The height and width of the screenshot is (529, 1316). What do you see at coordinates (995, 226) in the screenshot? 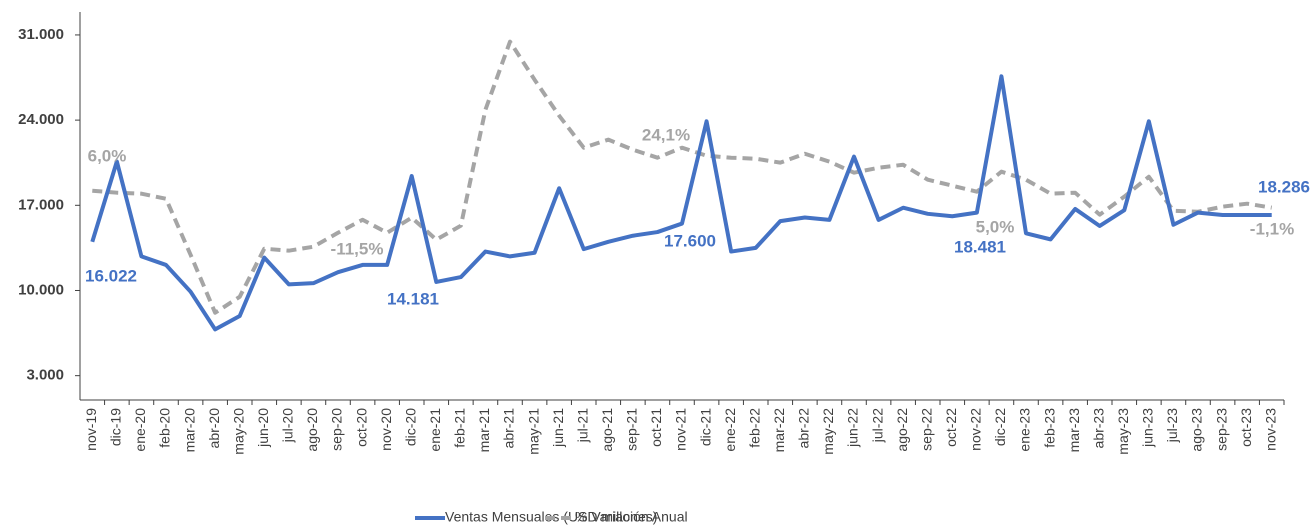
I see `annotation: 5,0%` at bounding box center [995, 226].